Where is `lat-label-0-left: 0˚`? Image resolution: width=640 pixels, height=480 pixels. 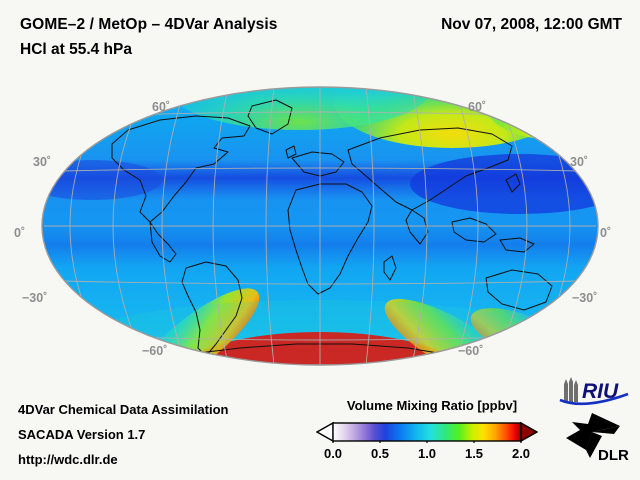
lat-label-0-left: 0˚ is located at coordinates (20, 233).